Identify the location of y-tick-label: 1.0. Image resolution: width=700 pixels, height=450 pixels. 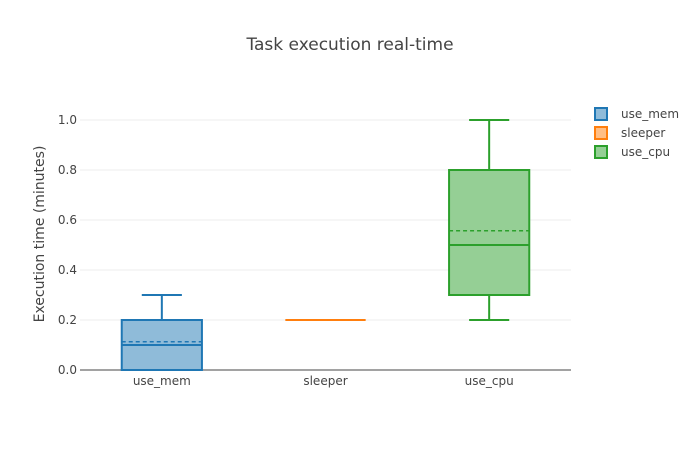
(67, 120).